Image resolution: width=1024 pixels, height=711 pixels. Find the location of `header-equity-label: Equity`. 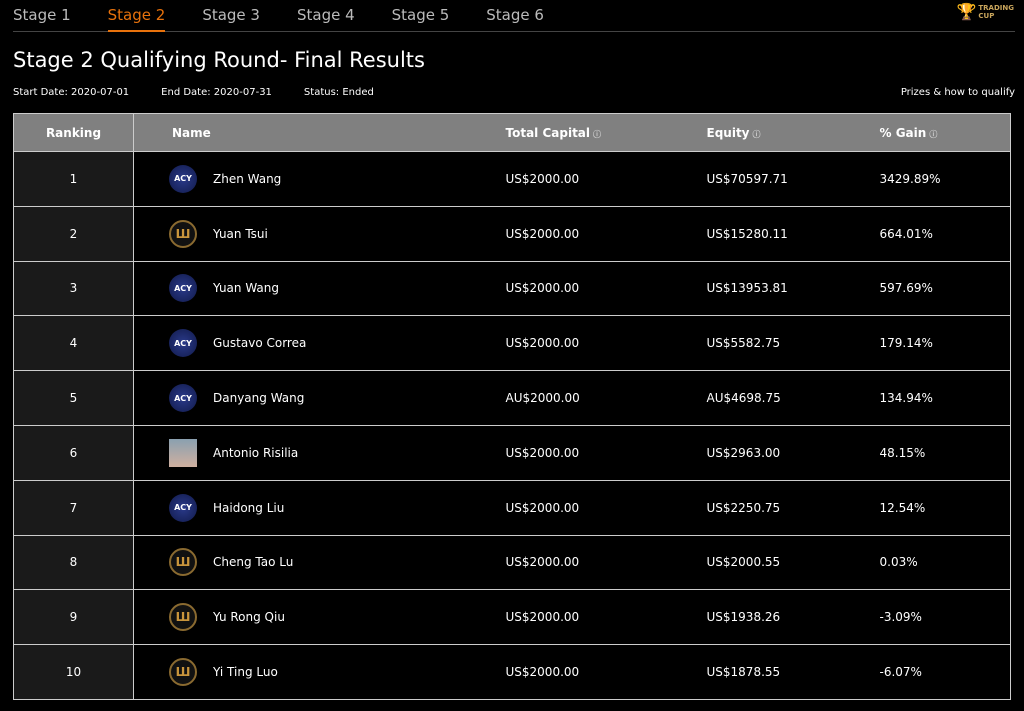

header-equity-label: Equity is located at coordinates (728, 132).